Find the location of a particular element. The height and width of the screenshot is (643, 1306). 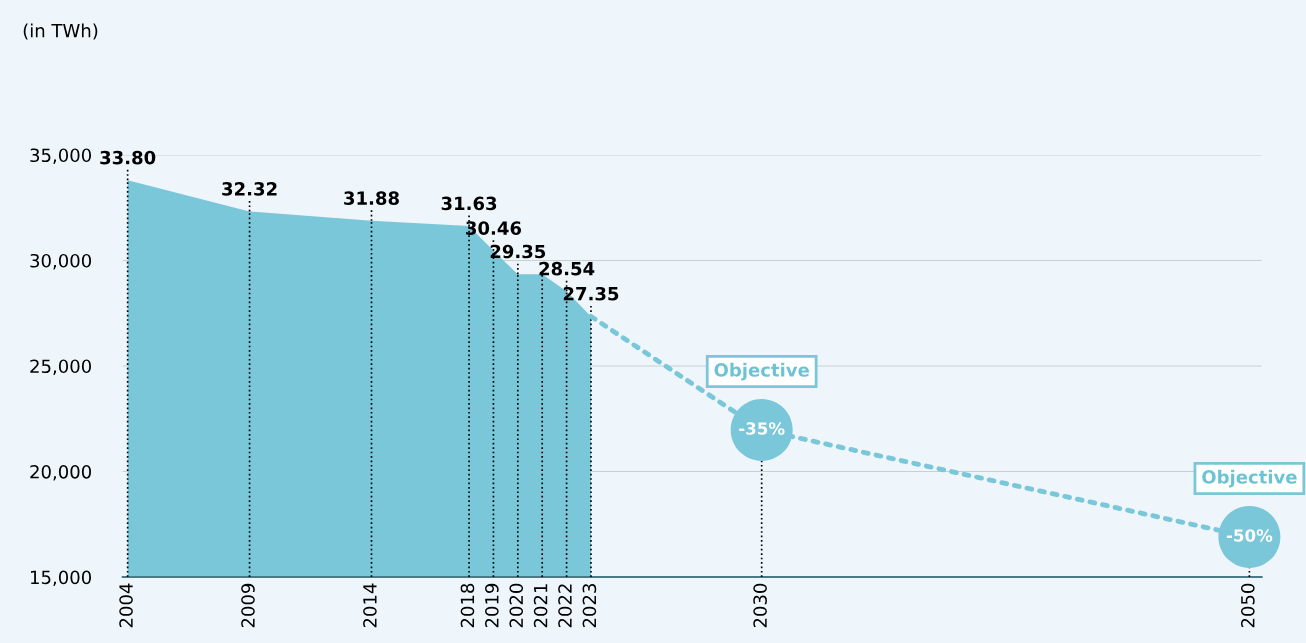

y-tick-label: 35,000 is located at coordinates (61, 156).